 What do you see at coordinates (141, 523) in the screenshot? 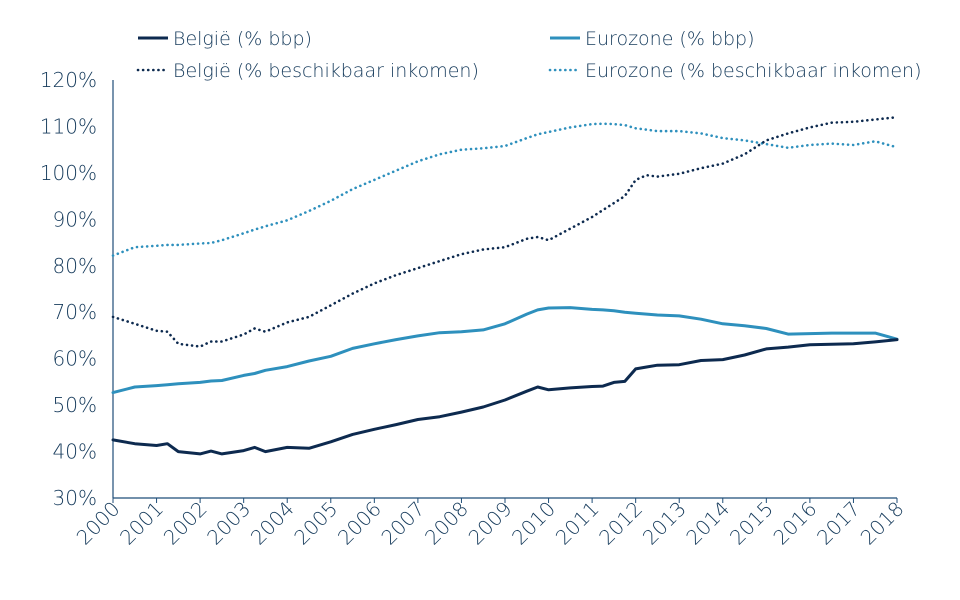
I see `x-tick-label: 2001` at bounding box center [141, 523].